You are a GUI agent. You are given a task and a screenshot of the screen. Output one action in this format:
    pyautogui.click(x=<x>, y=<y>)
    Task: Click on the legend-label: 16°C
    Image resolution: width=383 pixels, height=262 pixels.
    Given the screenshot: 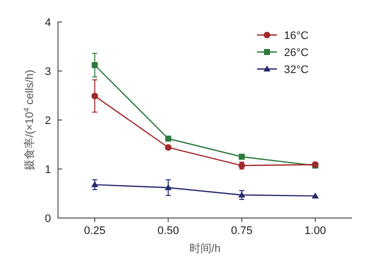 What is the action you would take?
    pyautogui.click(x=296, y=36)
    